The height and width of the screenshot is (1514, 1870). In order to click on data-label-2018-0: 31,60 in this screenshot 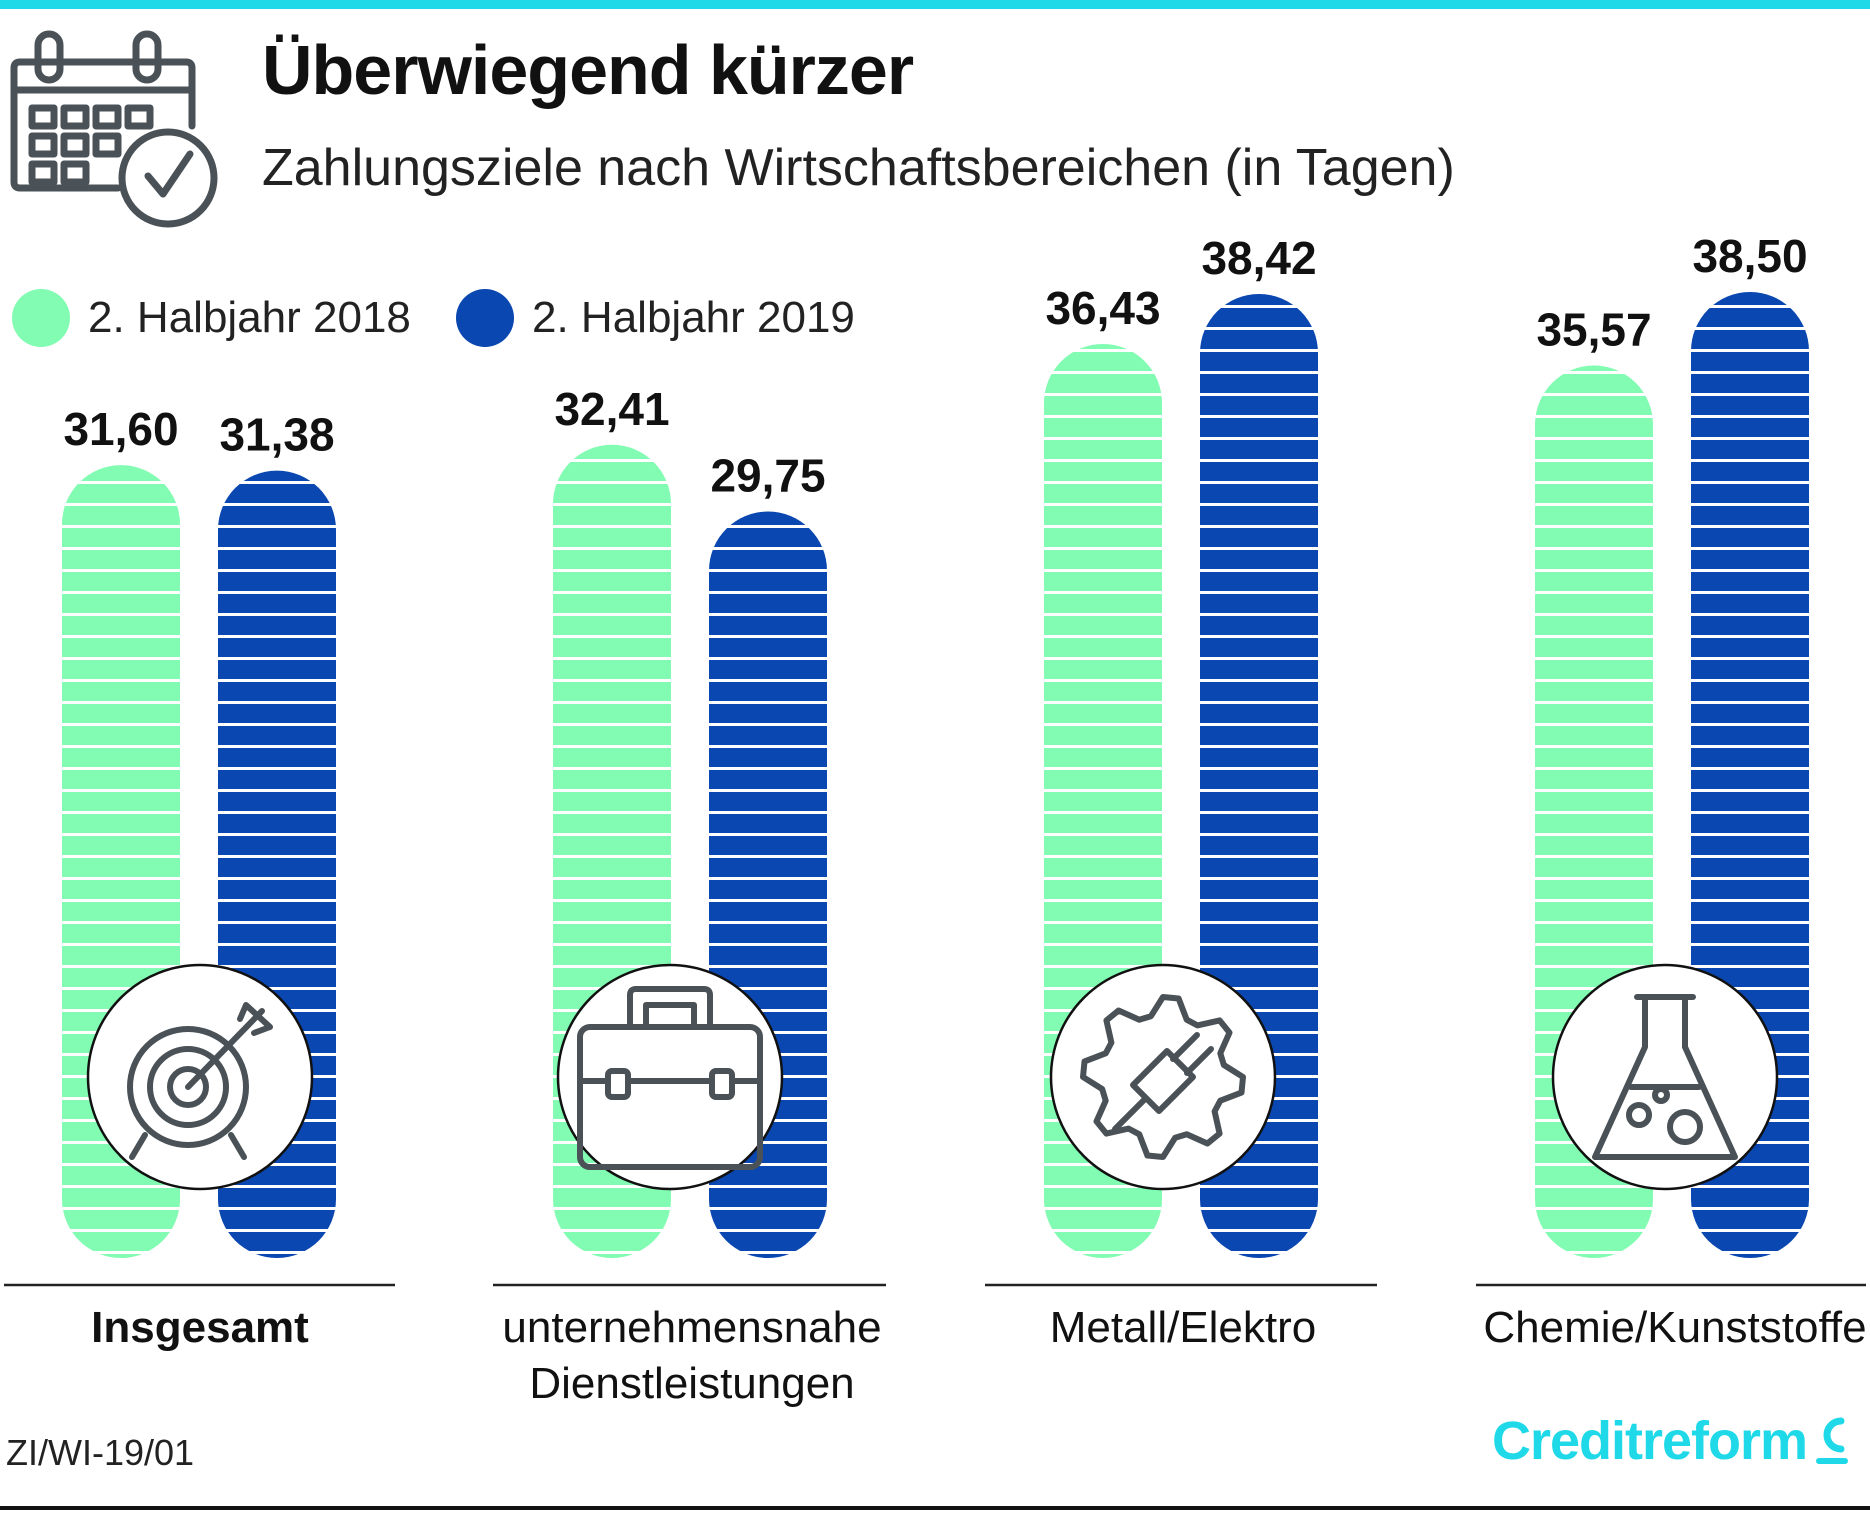, I will do `click(120, 429)`.